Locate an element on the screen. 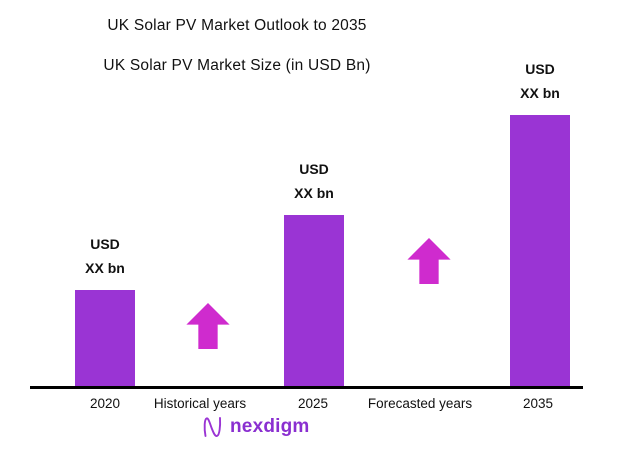 The width and height of the screenshot is (627, 461). brand-name: nexdigm is located at coordinates (270, 426).